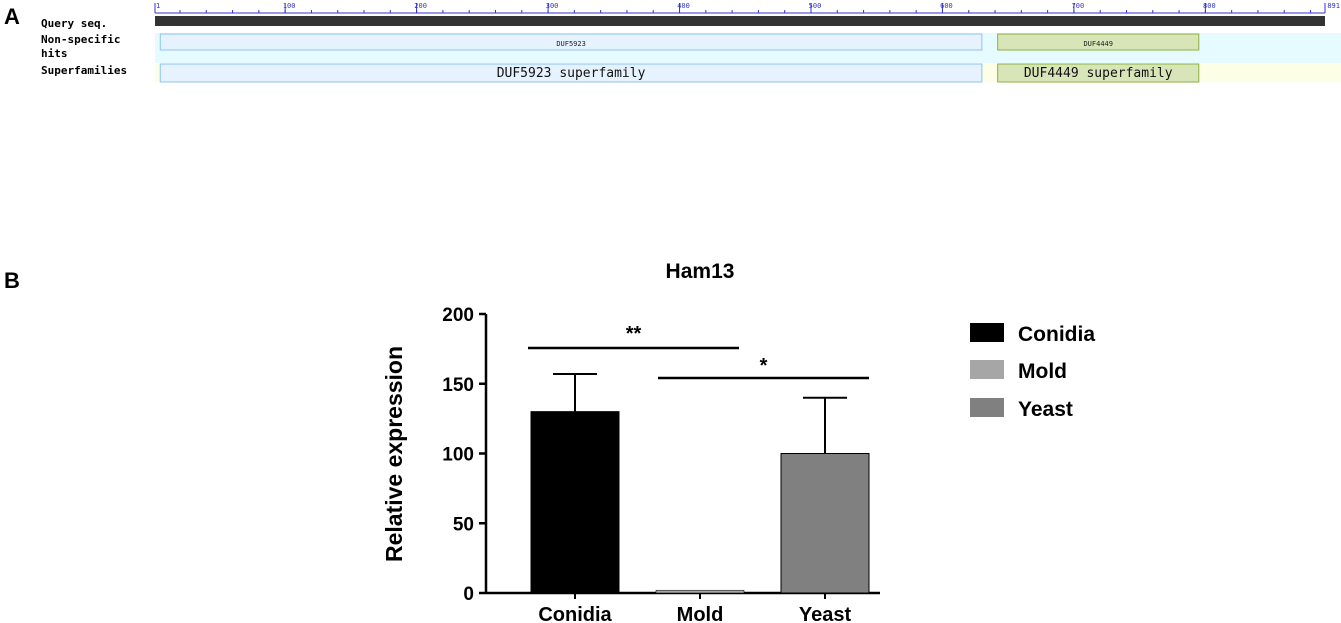 Image resolution: width=1341 pixels, height=623 pixels. What do you see at coordinates (458, 385) in the screenshot?
I see `y-tick-label: 150` at bounding box center [458, 385].